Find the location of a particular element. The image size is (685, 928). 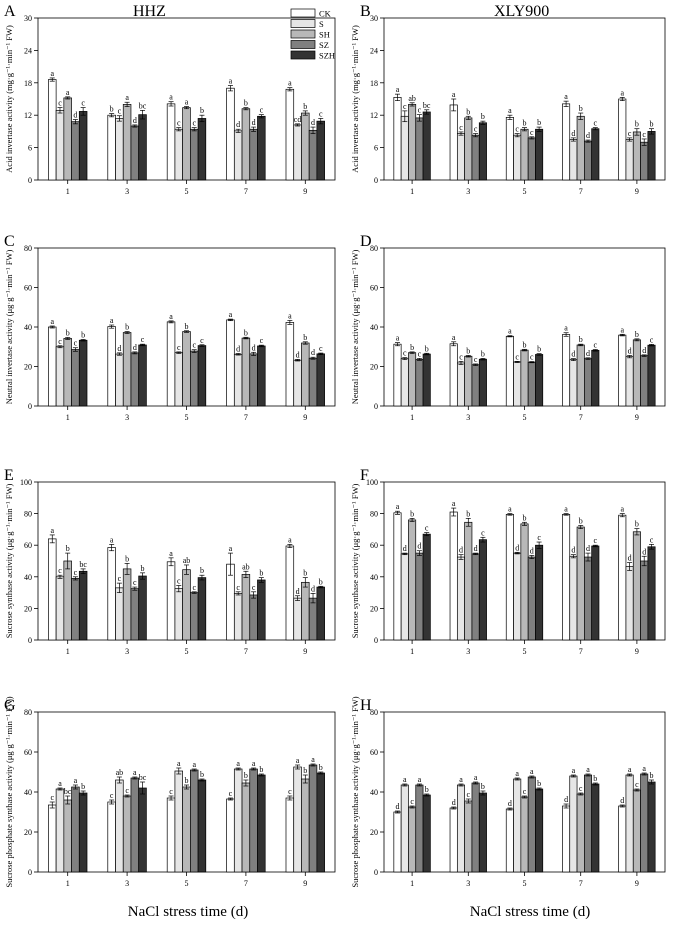

legend-label-szh: SZH is located at coordinates (327, 56).